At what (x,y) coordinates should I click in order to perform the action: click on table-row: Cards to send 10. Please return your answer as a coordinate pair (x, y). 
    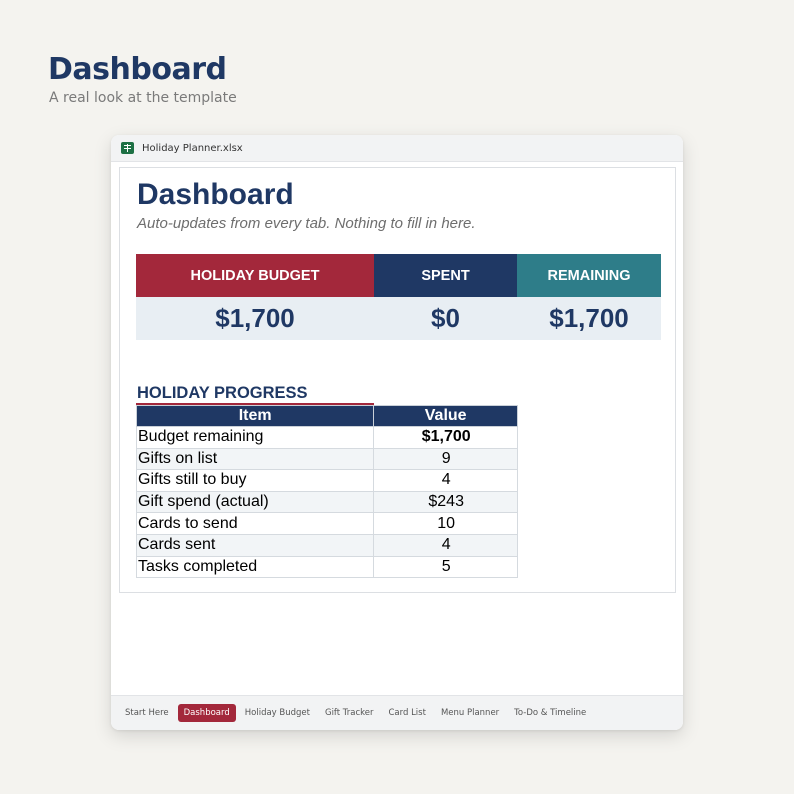
    Looking at the image, I should click on (326, 523).